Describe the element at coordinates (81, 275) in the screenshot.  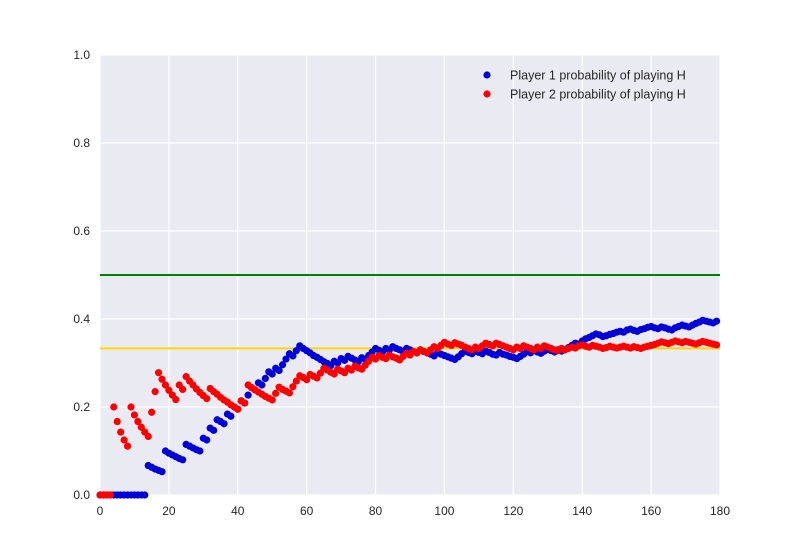
I see `y-axis-tick-labels: 0.0 0.2 0.4 0.6 0.8 1.0` at that location.